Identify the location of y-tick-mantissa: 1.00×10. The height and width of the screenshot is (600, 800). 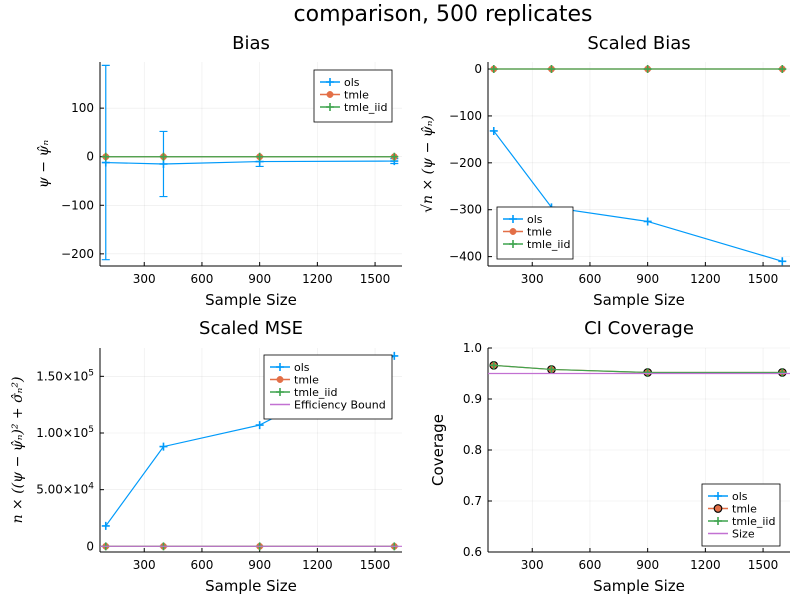
(62, 433).